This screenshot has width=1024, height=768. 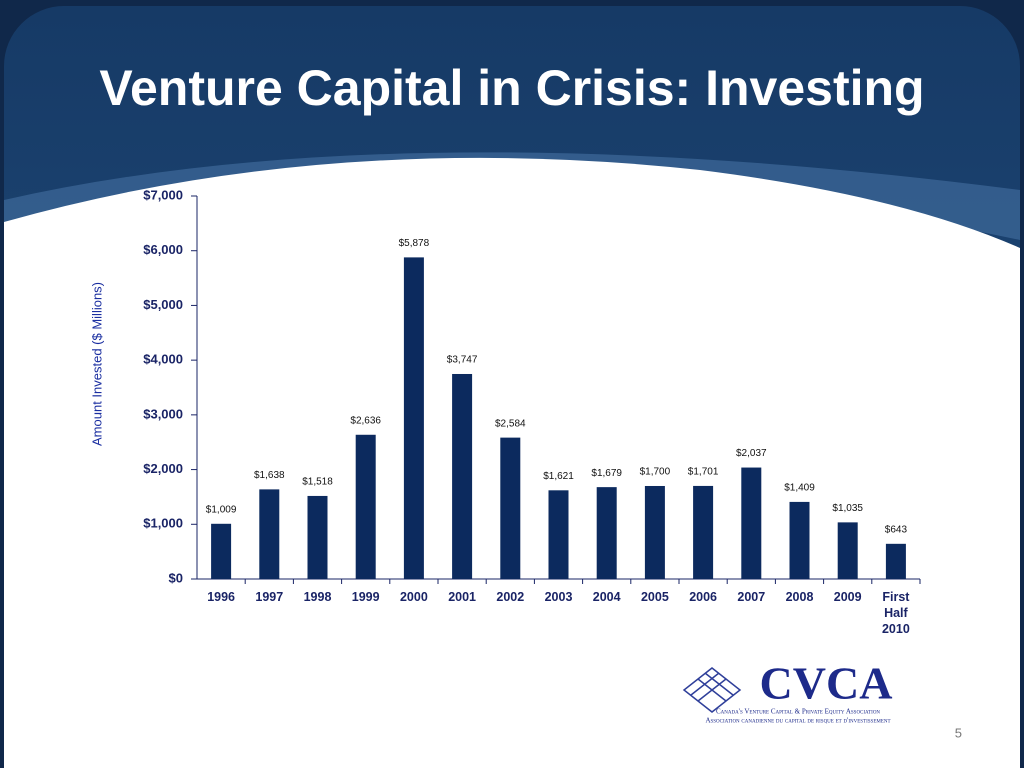 I want to click on y-axis-label: Amount Invested ($ Millions), so click(x=96, y=364).